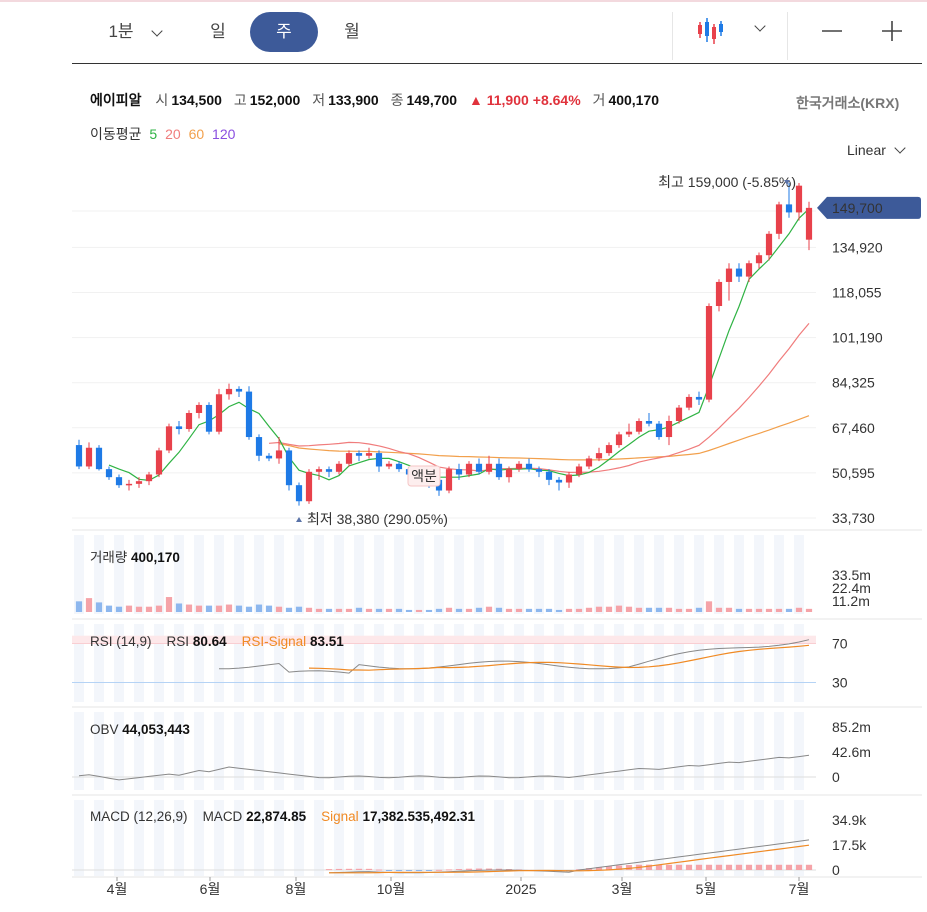 This screenshot has height=912, width=927. I want to click on moving-average-legend: 이동평균 5 20 60 120, so click(162, 134).